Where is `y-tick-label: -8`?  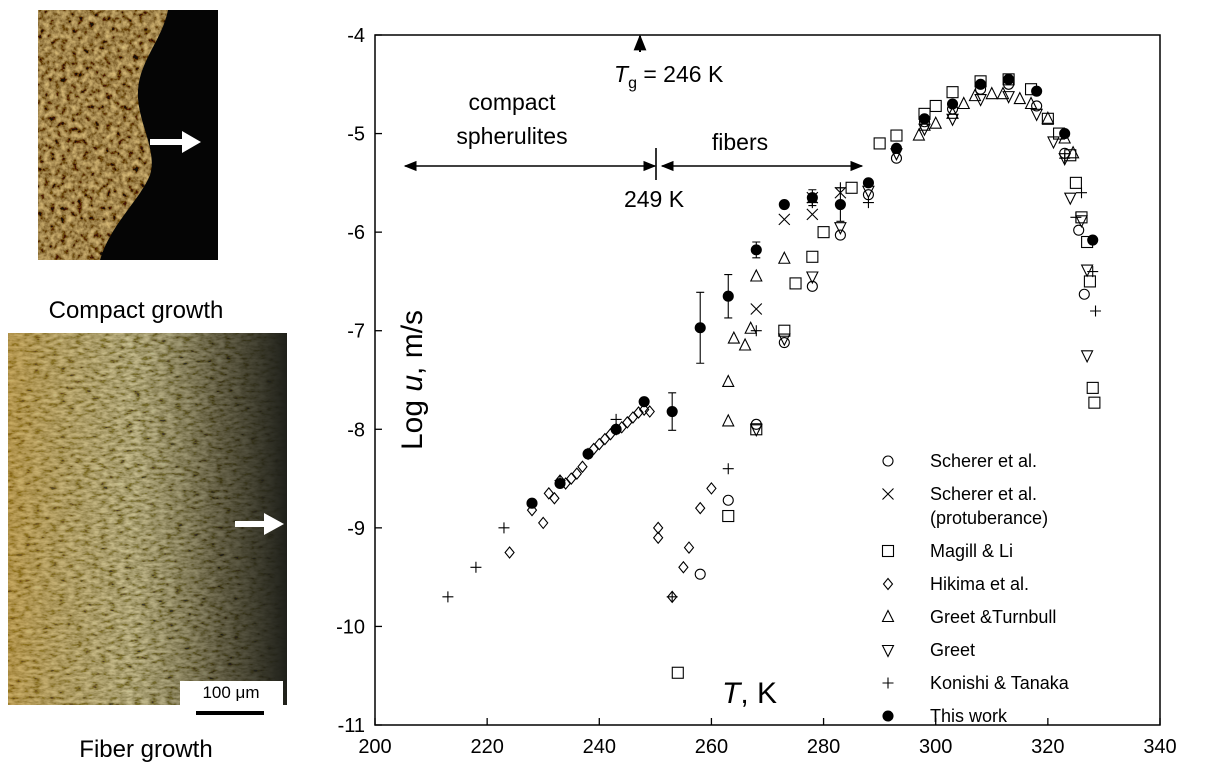 y-tick-label: -8 is located at coordinates (356, 430).